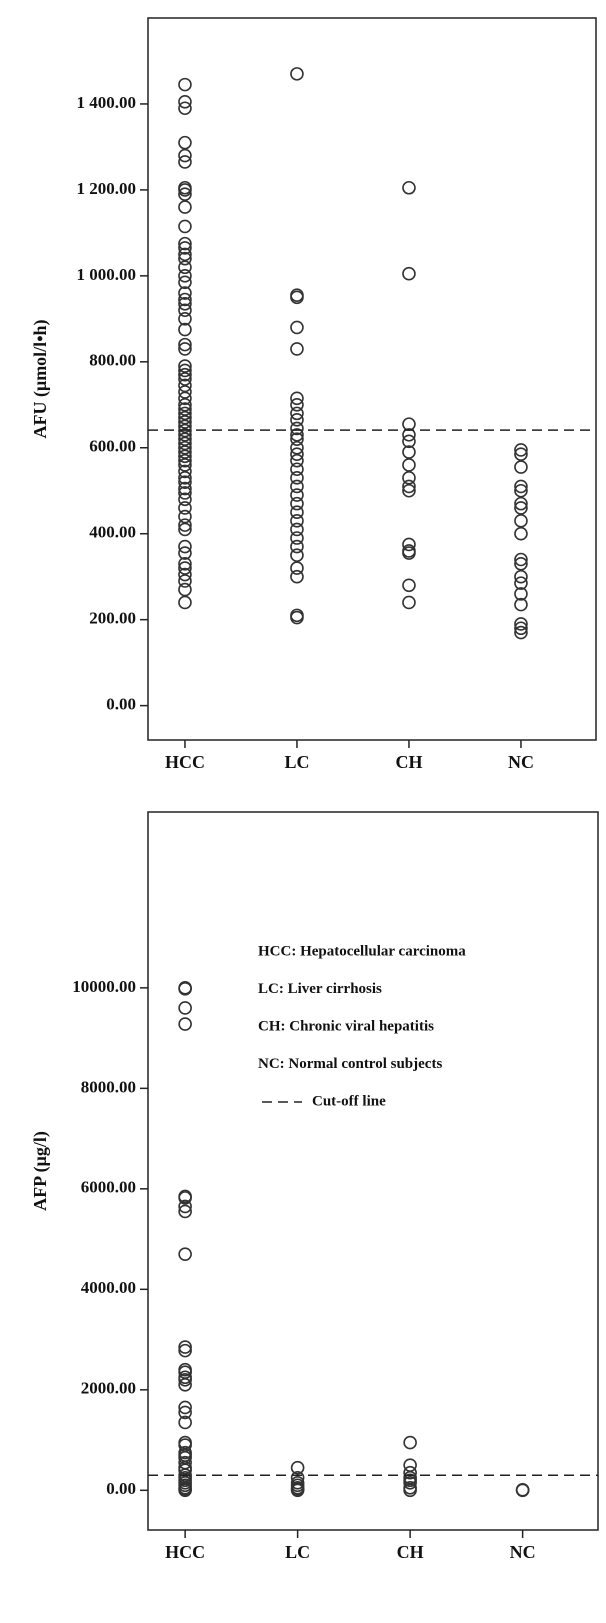 This screenshot has width=606, height=1623. I want to click on legend-entry: CH: Chronic viral hepatitis, so click(346, 1026).